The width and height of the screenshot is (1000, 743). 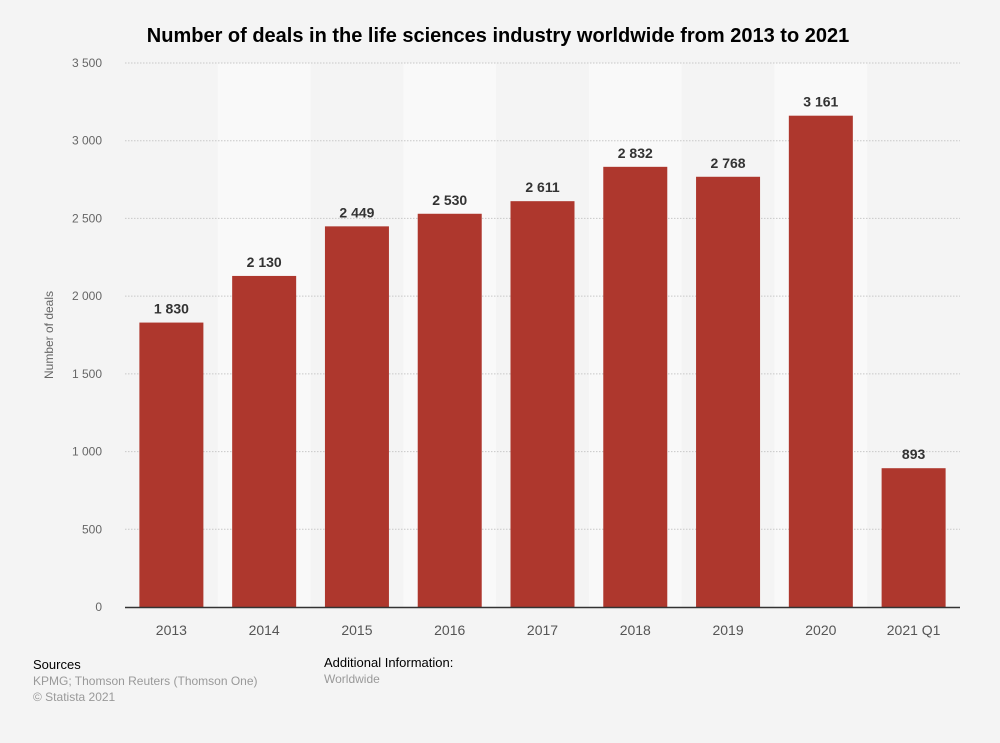 I want to click on x-tick-label: 2014, so click(x=264, y=630).